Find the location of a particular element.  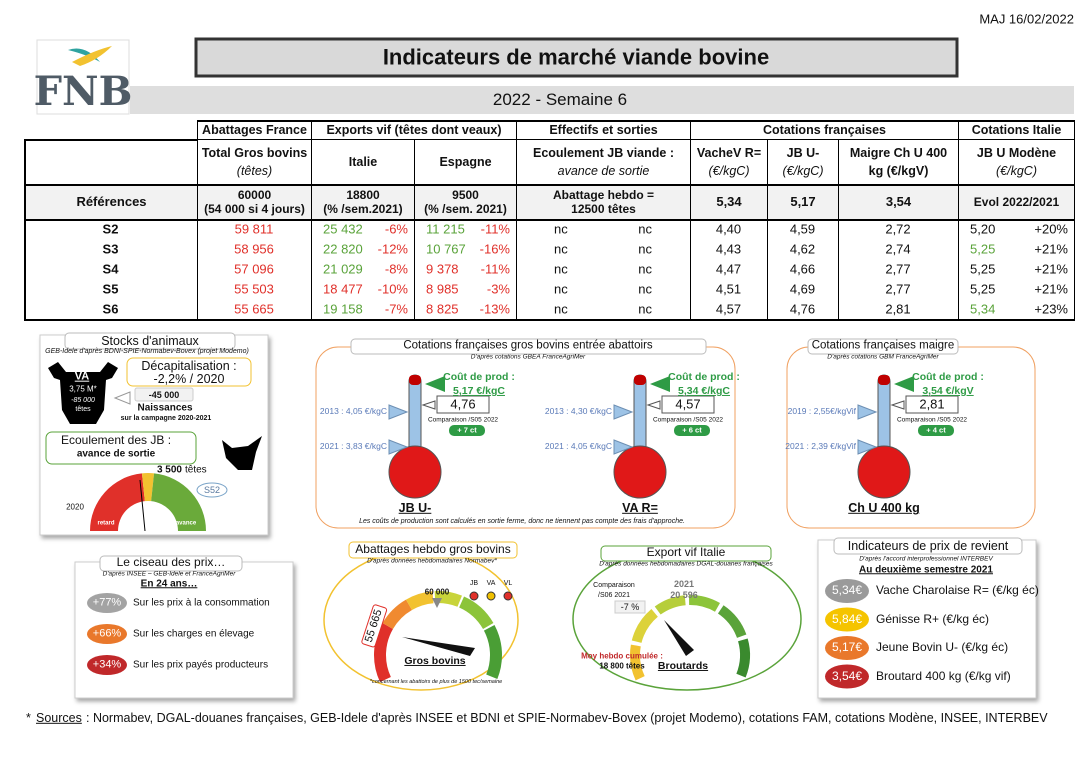

cost-label: Coût de prod : is located at coordinates (948, 376).